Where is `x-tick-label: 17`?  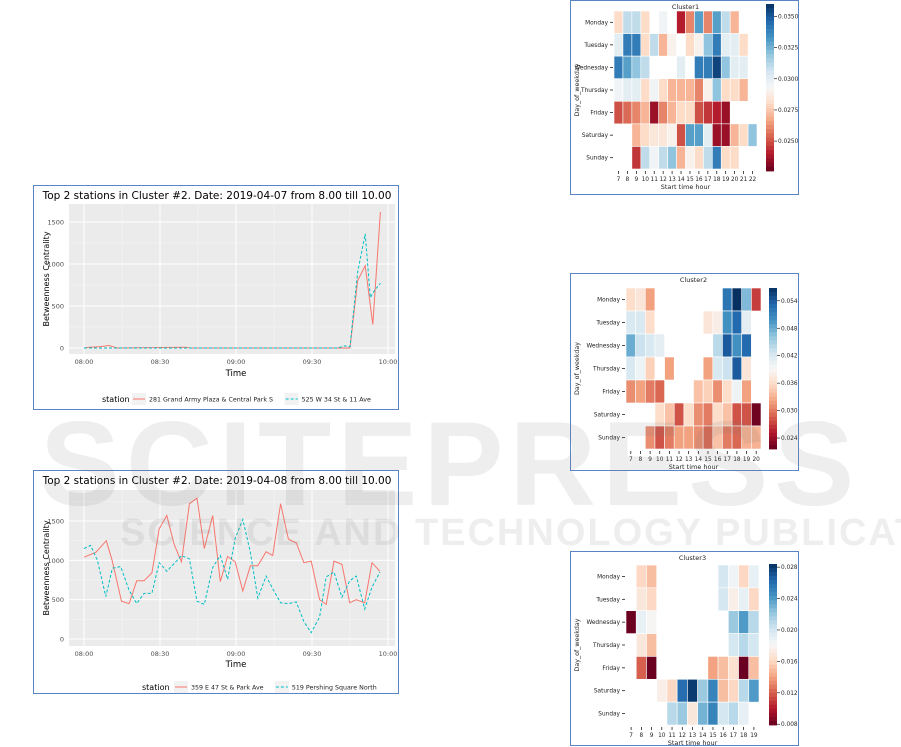 x-tick-label: 17 is located at coordinates (708, 180).